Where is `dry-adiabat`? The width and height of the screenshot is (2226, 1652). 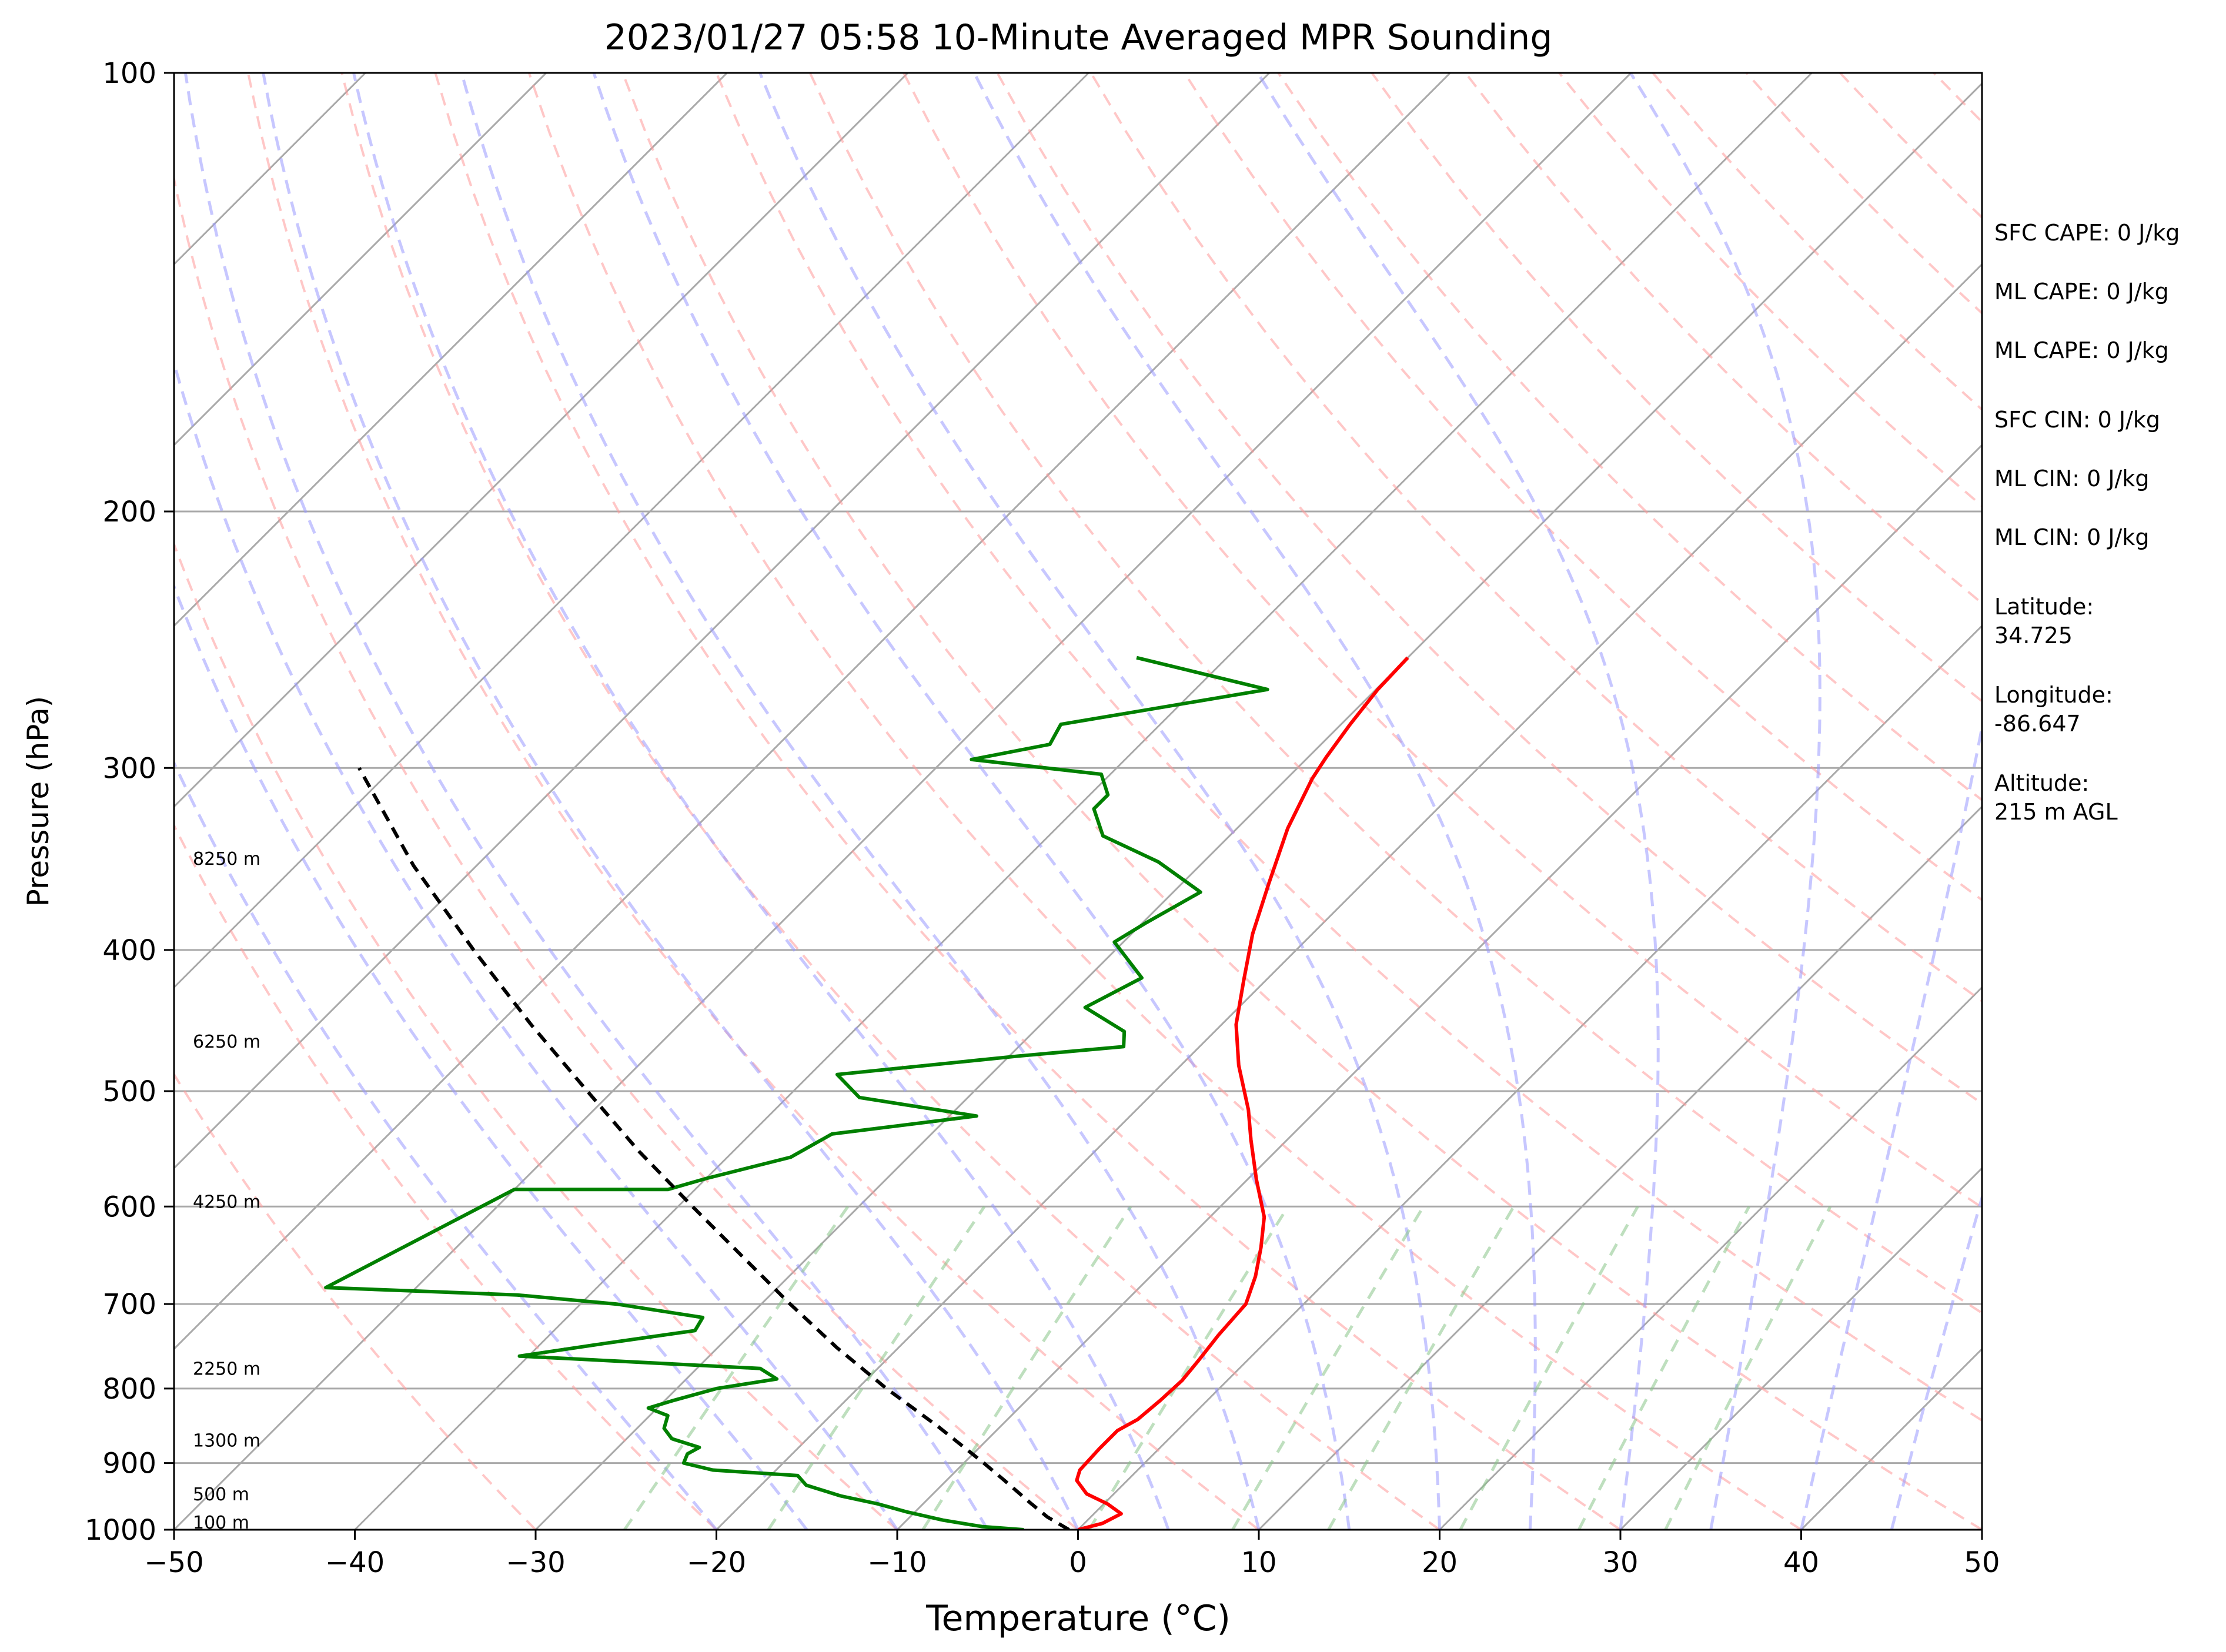 dry-adiabat is located at coordinates (1630, 438).